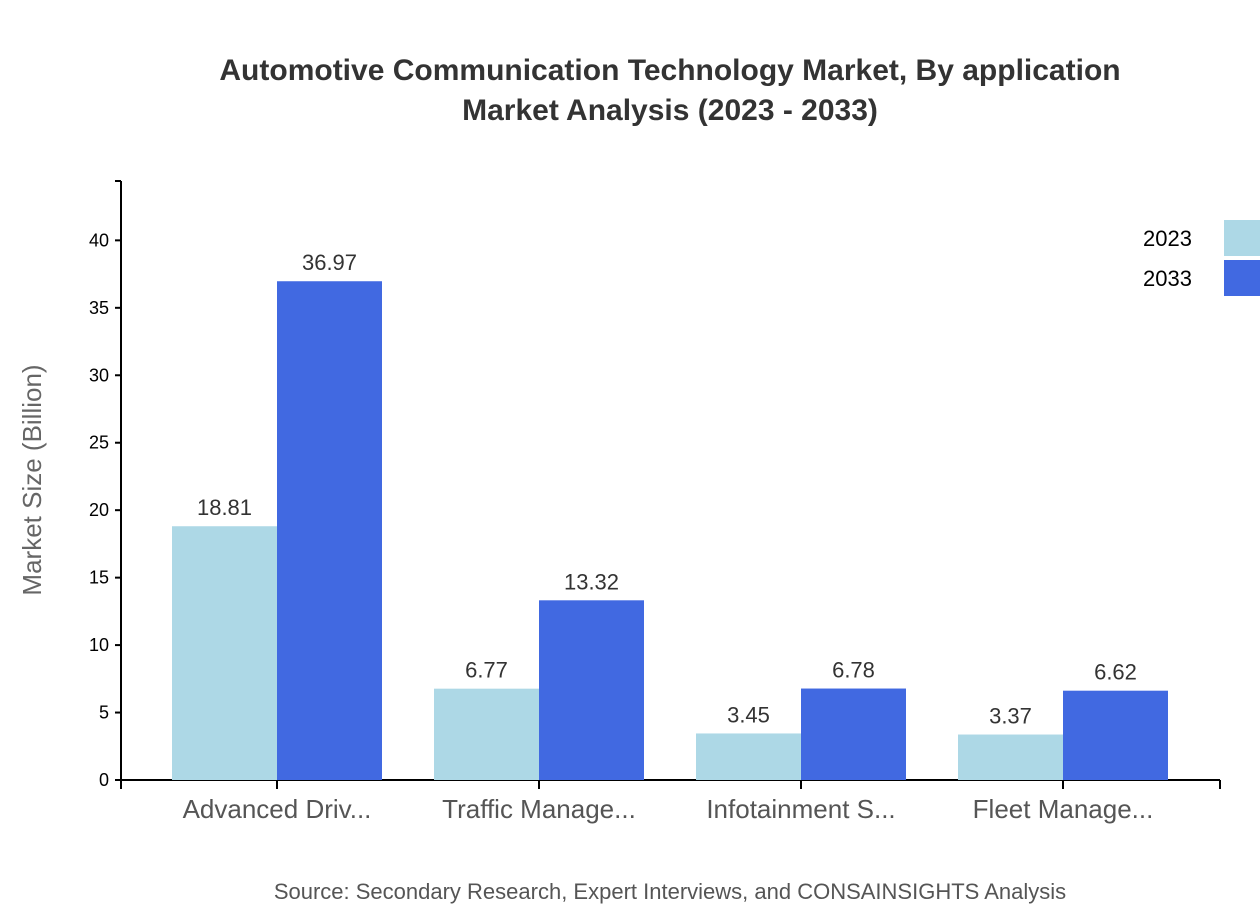 This screenshot has width=1260, height=920. What do you see at coordinates (99, 240) in the screenshot?
I see `y-tick-label: 40` at bounding box center [99, 240].